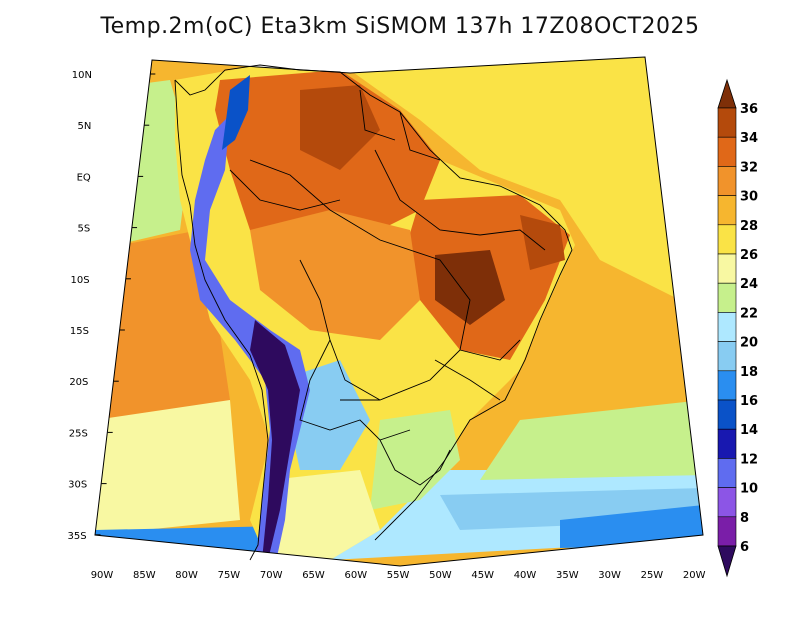 The image size is (800, 618). Describe the element at coordinates (325, 518) in the screenshot. I see `pampas-field` at that location.